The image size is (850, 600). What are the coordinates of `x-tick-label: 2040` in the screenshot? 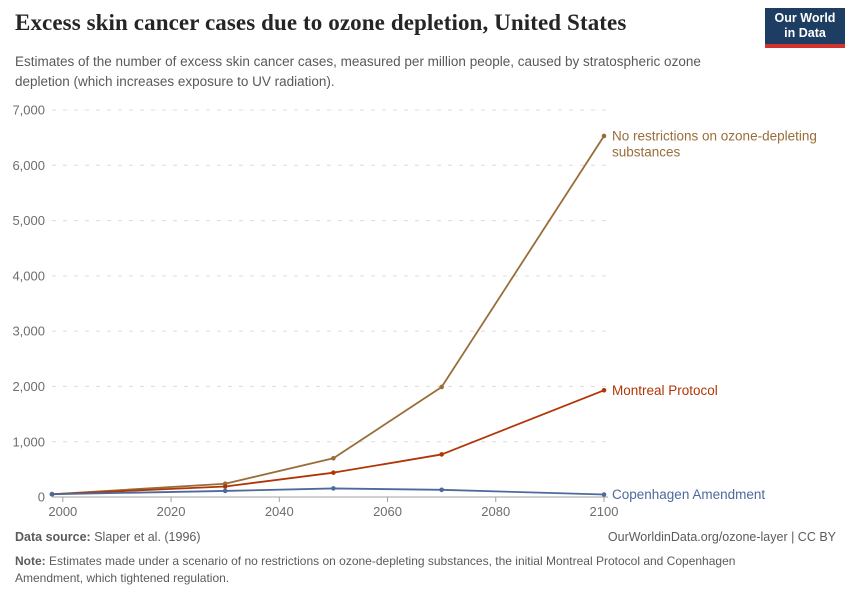 It's located at (279, 511).